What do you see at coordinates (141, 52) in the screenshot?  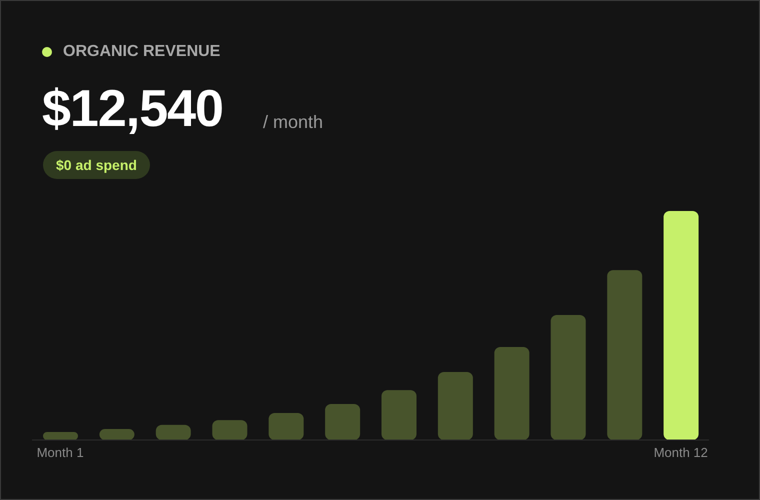 I see `chart-title: ORGANIC REVENUE` at bounding box center [141, 52].